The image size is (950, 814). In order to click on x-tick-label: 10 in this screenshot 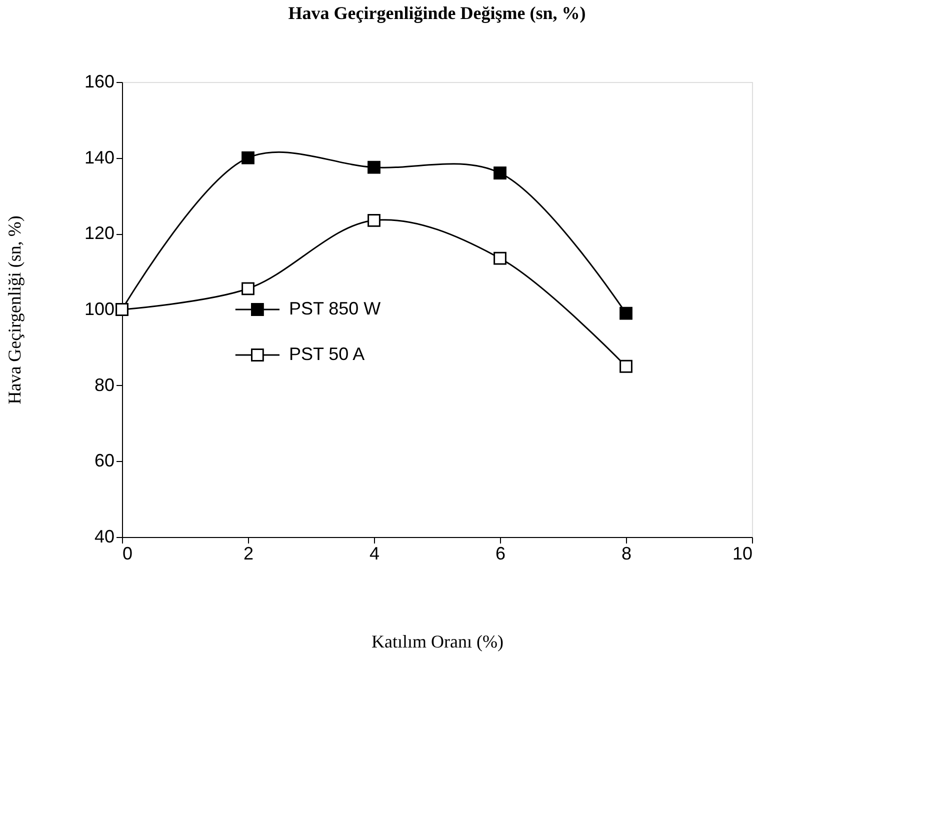, I will do `click(742, 554)`.